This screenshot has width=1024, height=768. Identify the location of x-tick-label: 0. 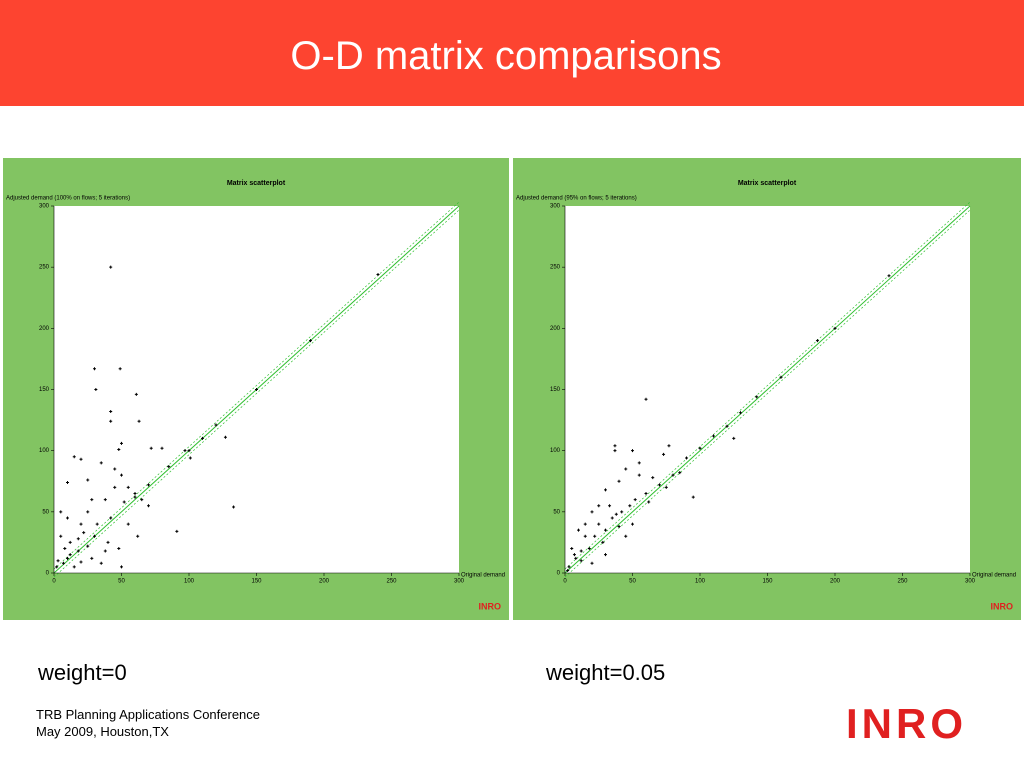
(565, 582).